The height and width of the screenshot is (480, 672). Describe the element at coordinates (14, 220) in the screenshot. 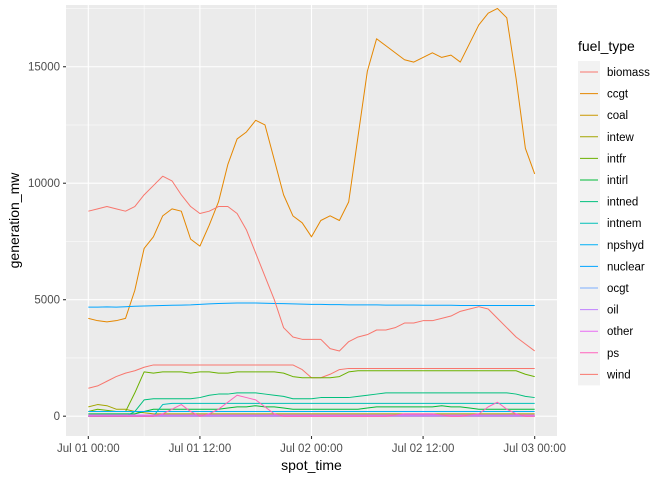

I see `y-axis-title: generation_mw` at that location.